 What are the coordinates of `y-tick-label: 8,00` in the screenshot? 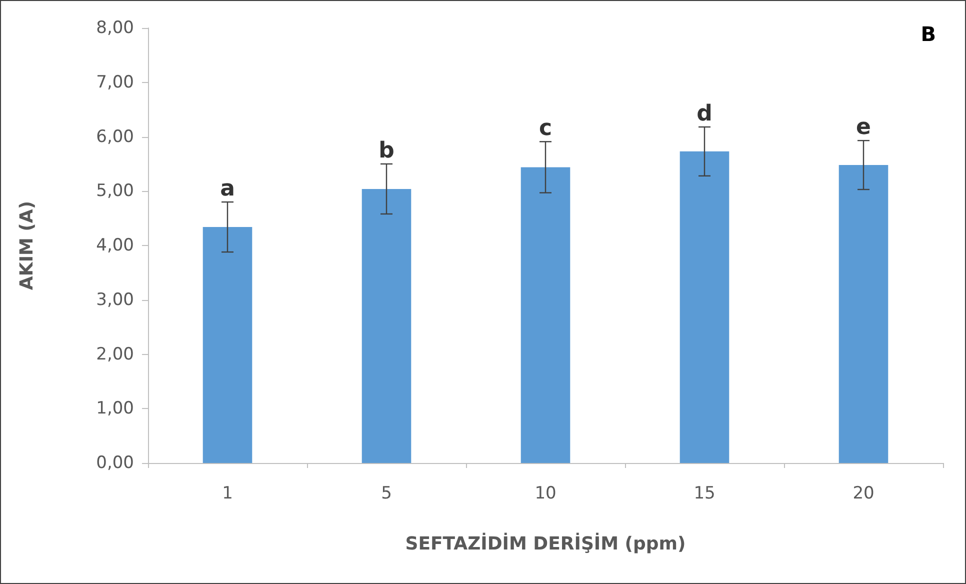 It's located at (115, 28).